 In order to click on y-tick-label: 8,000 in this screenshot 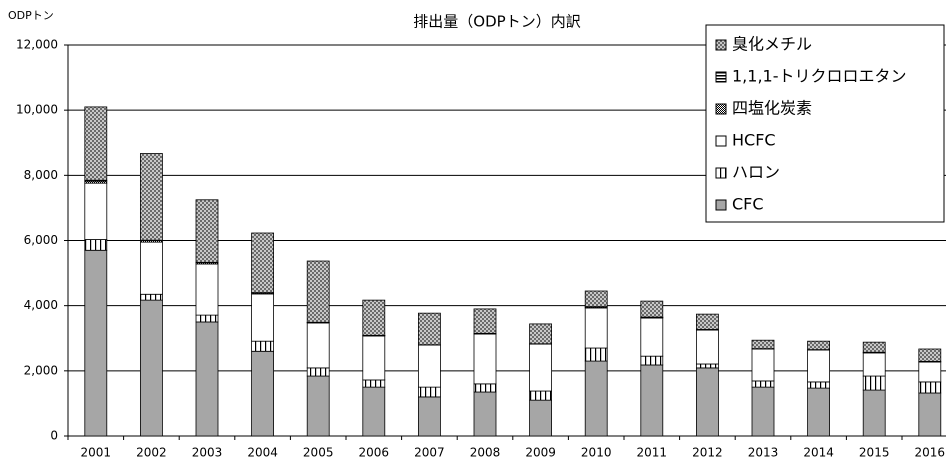, I will do `click(41, 175)`.